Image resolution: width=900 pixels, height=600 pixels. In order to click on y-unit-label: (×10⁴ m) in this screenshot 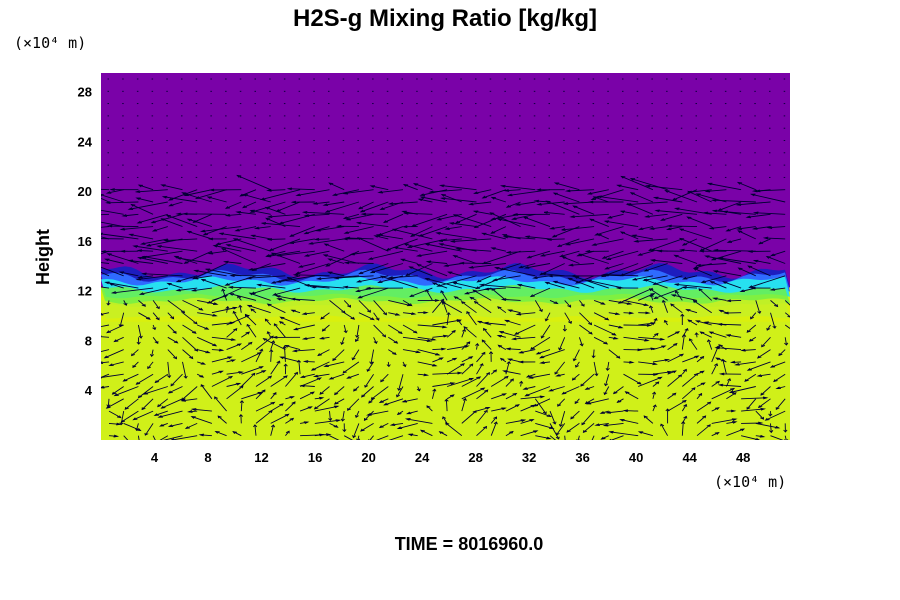, I will do `click(50, 43)`.